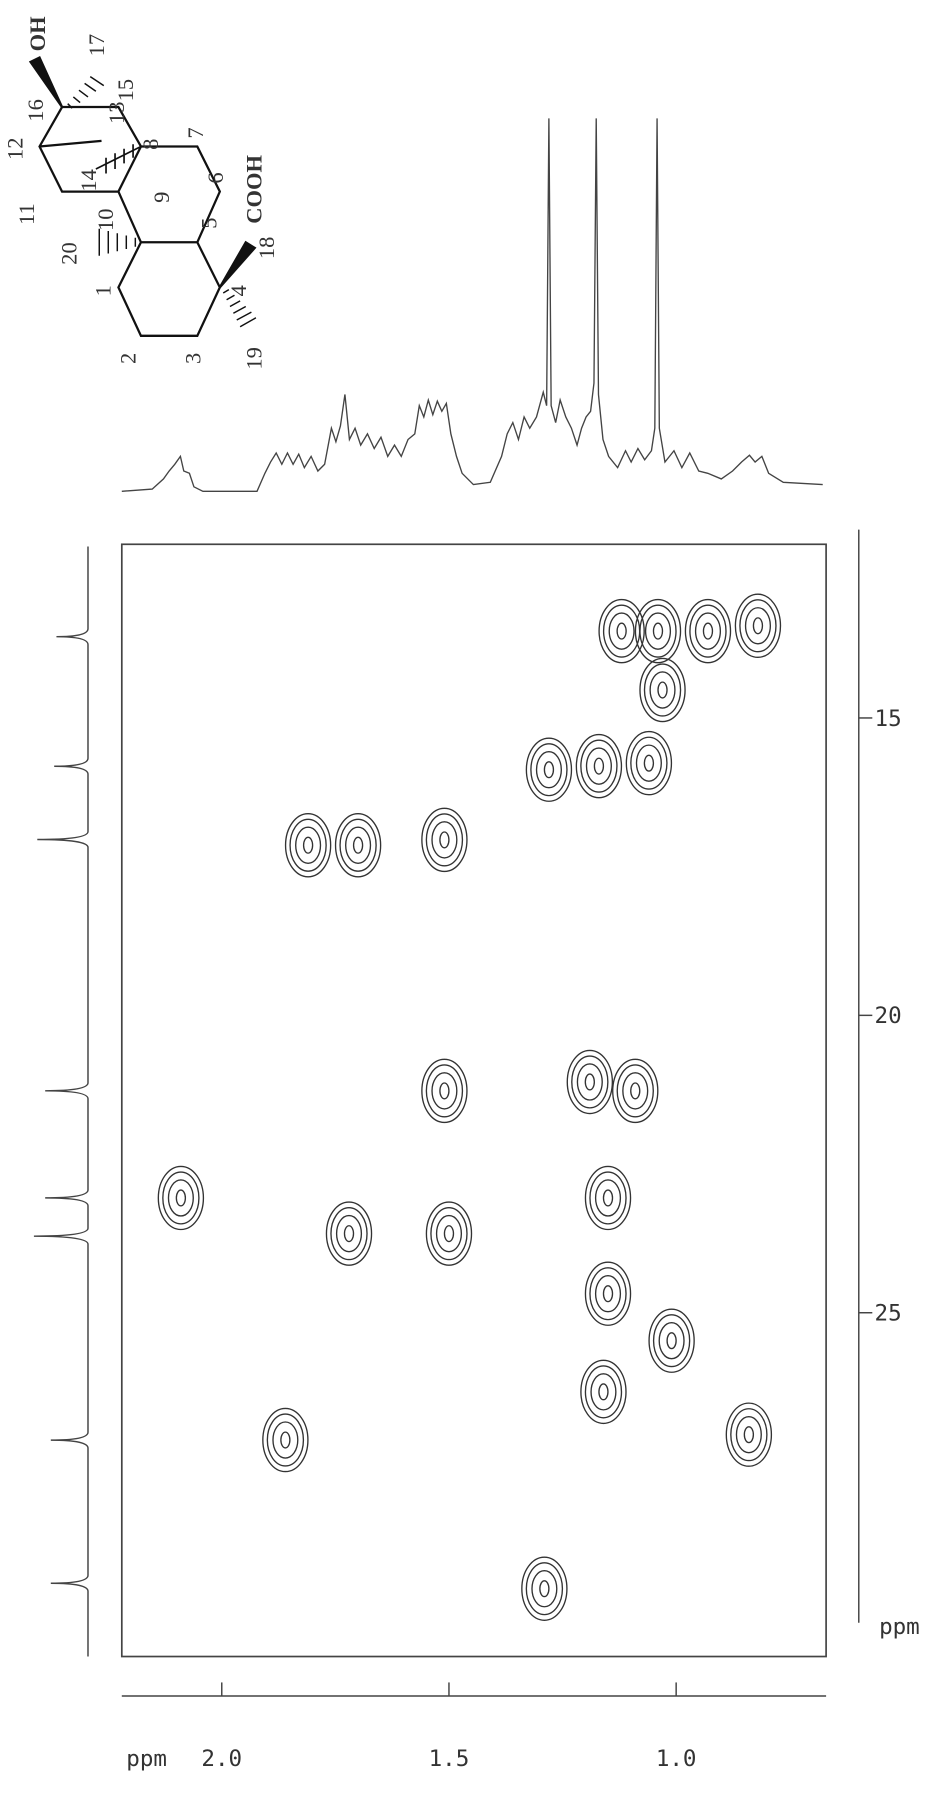 Image resolution: width=931 pixels, height=1798 pixels. What do you see at coordinates (888, 1314) in the screenshot?
I see `y-tick-label: 25` at bounding box center [888, 1314].